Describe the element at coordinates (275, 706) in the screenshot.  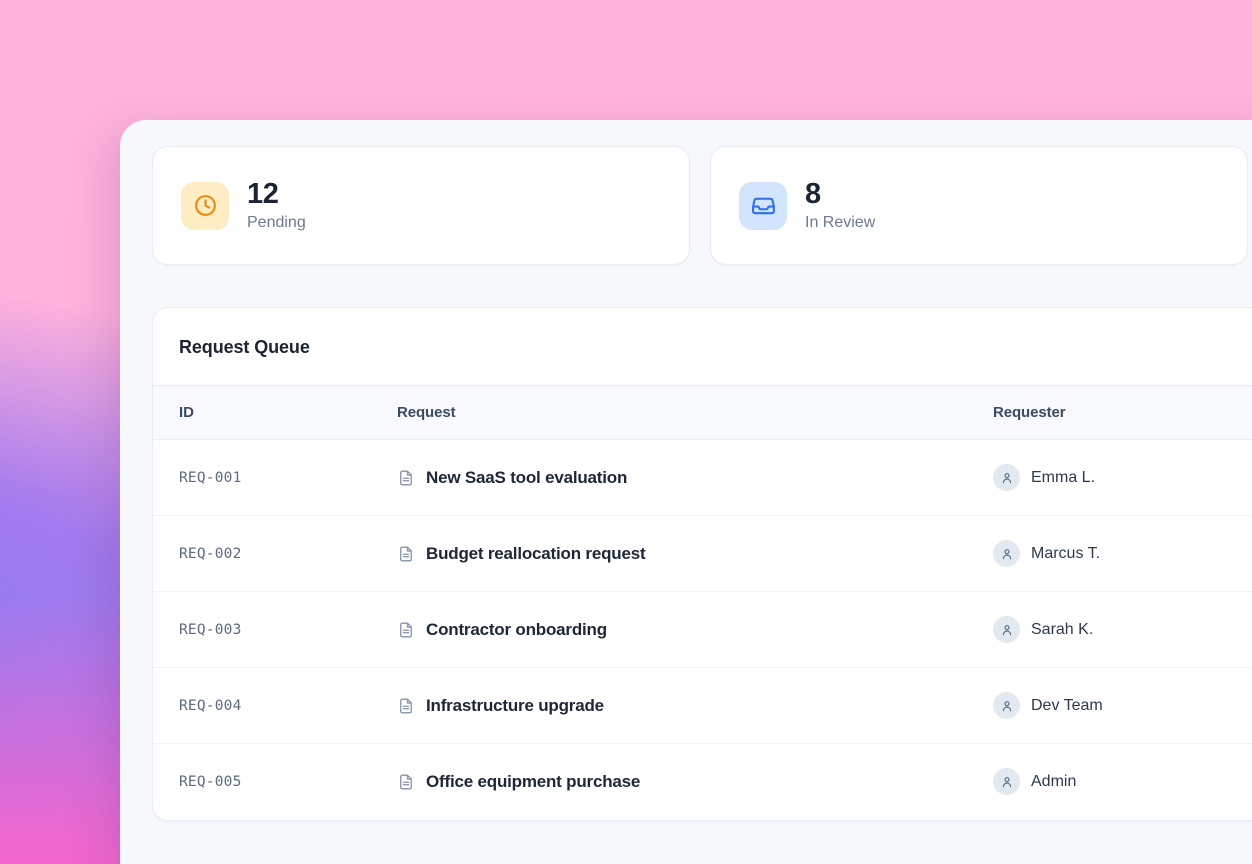
I see `cell-id: REQ-004` at that location.